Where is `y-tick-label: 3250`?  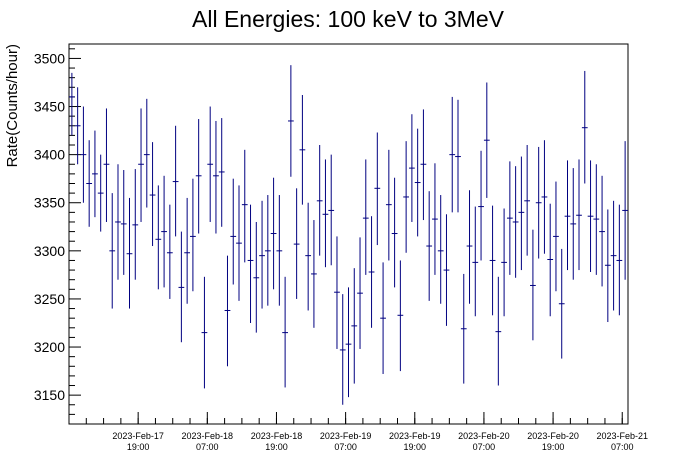
y-tick-label: 3250 is located at coordinates (49, 299).